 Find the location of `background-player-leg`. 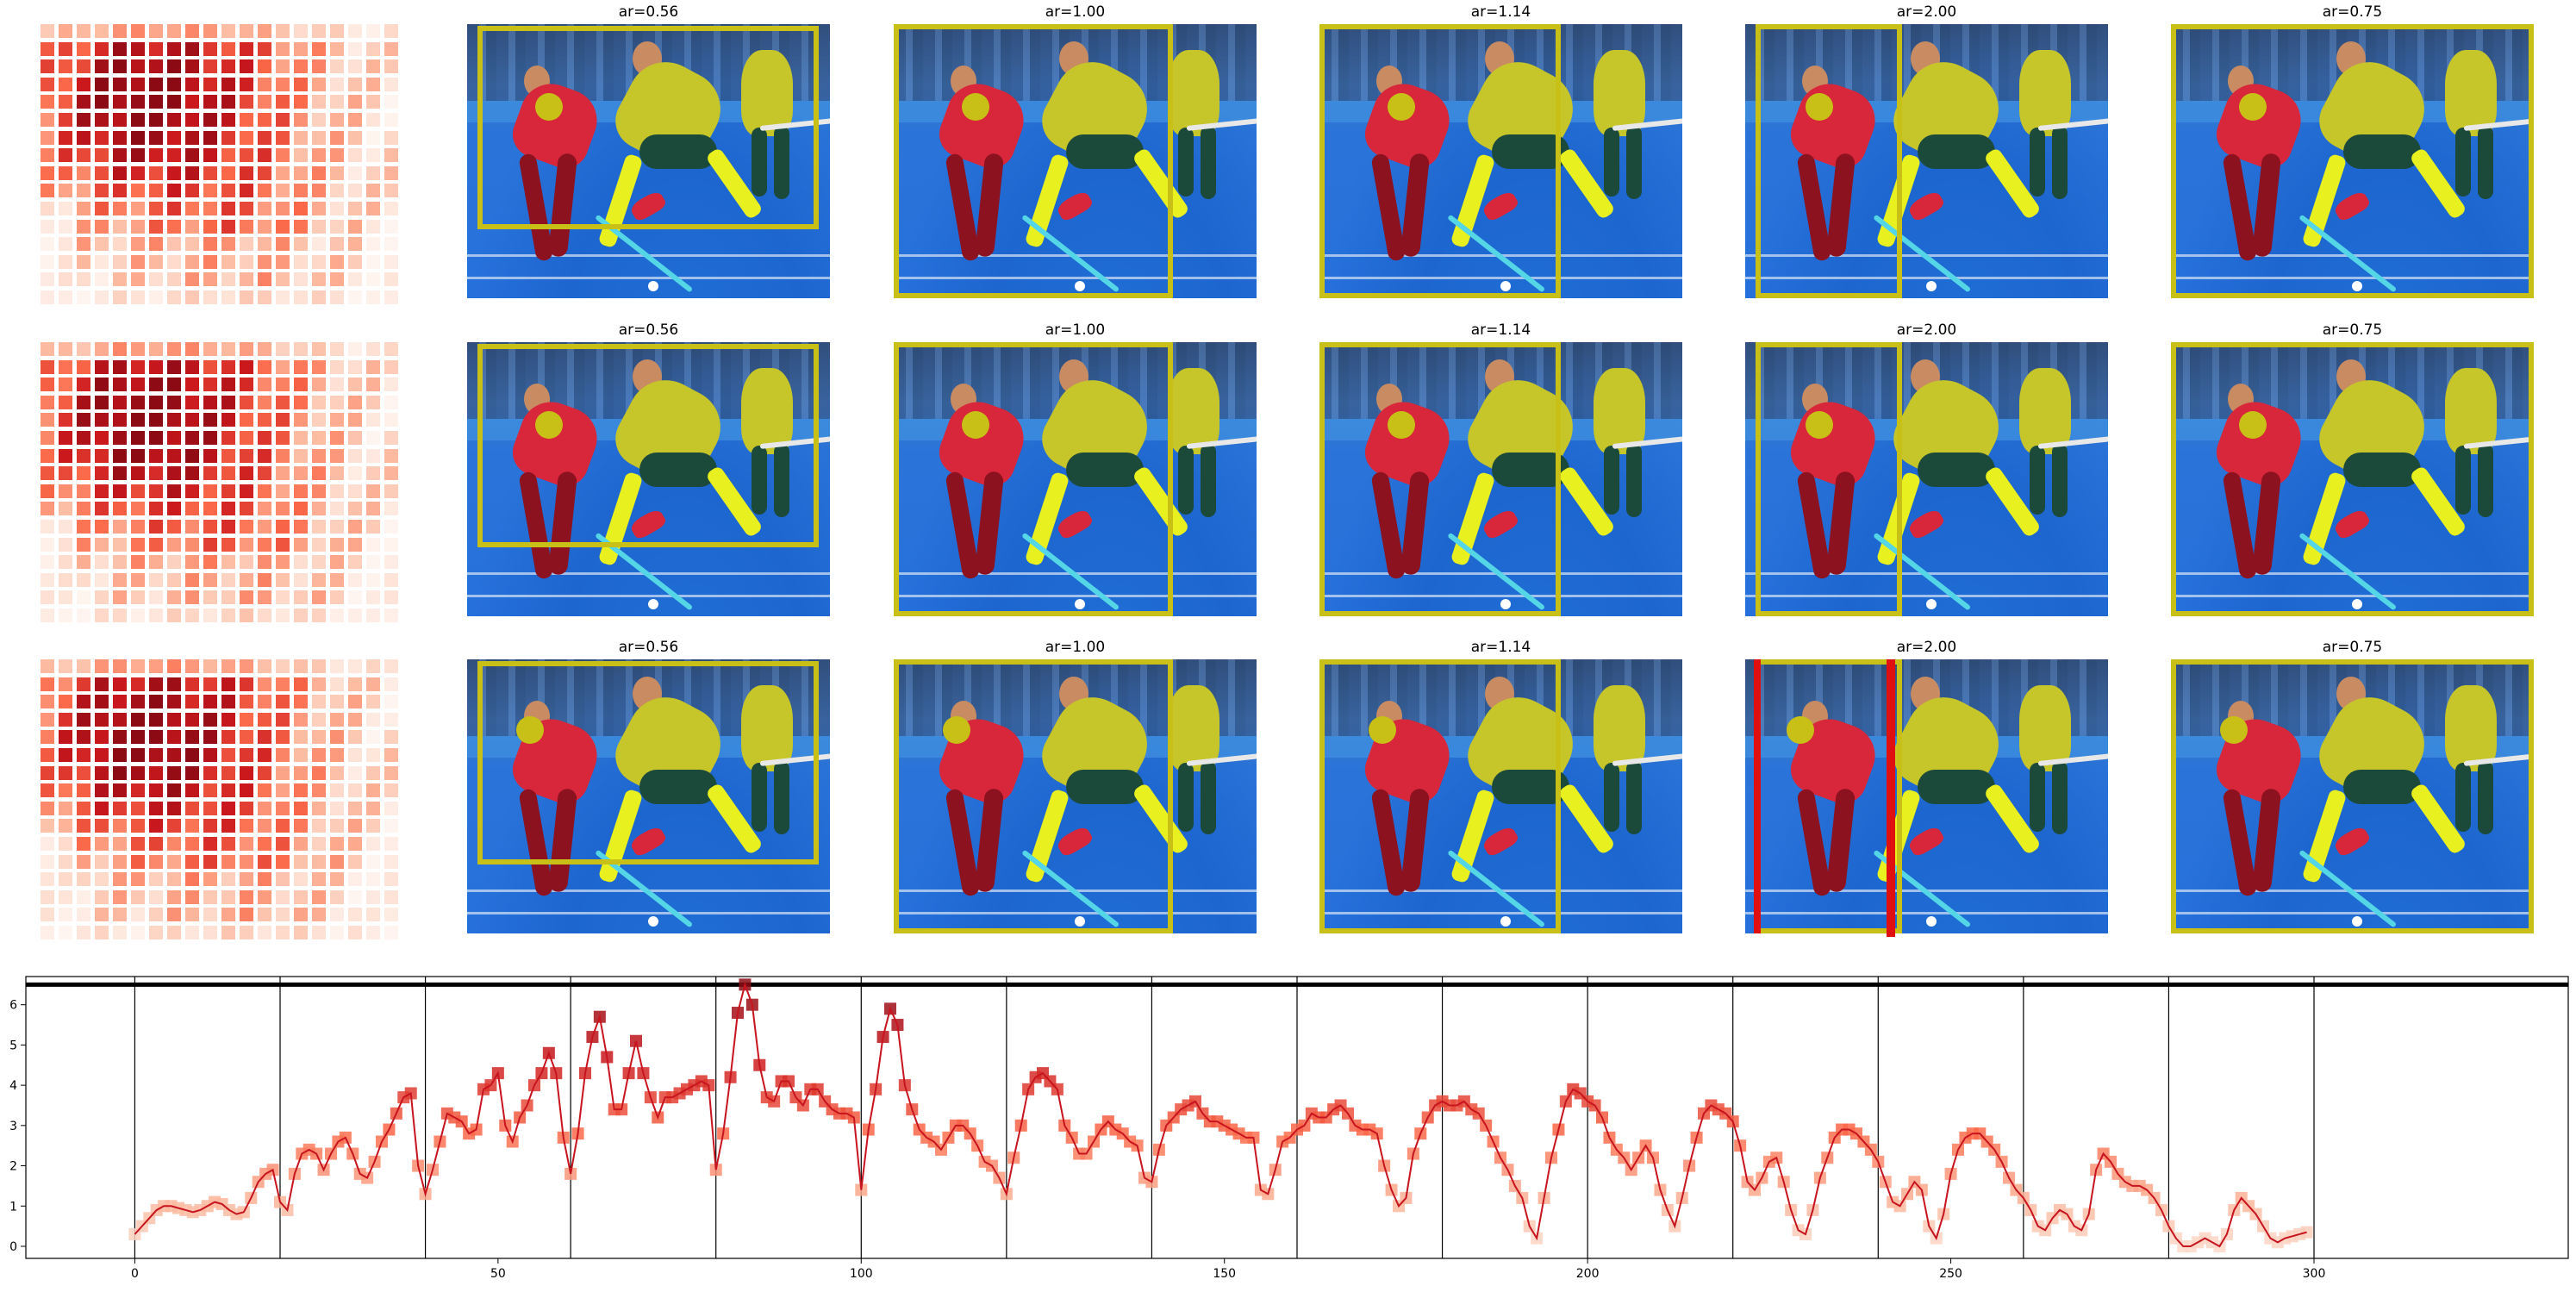

background-player-leg is located at coordinates (2060, 798).